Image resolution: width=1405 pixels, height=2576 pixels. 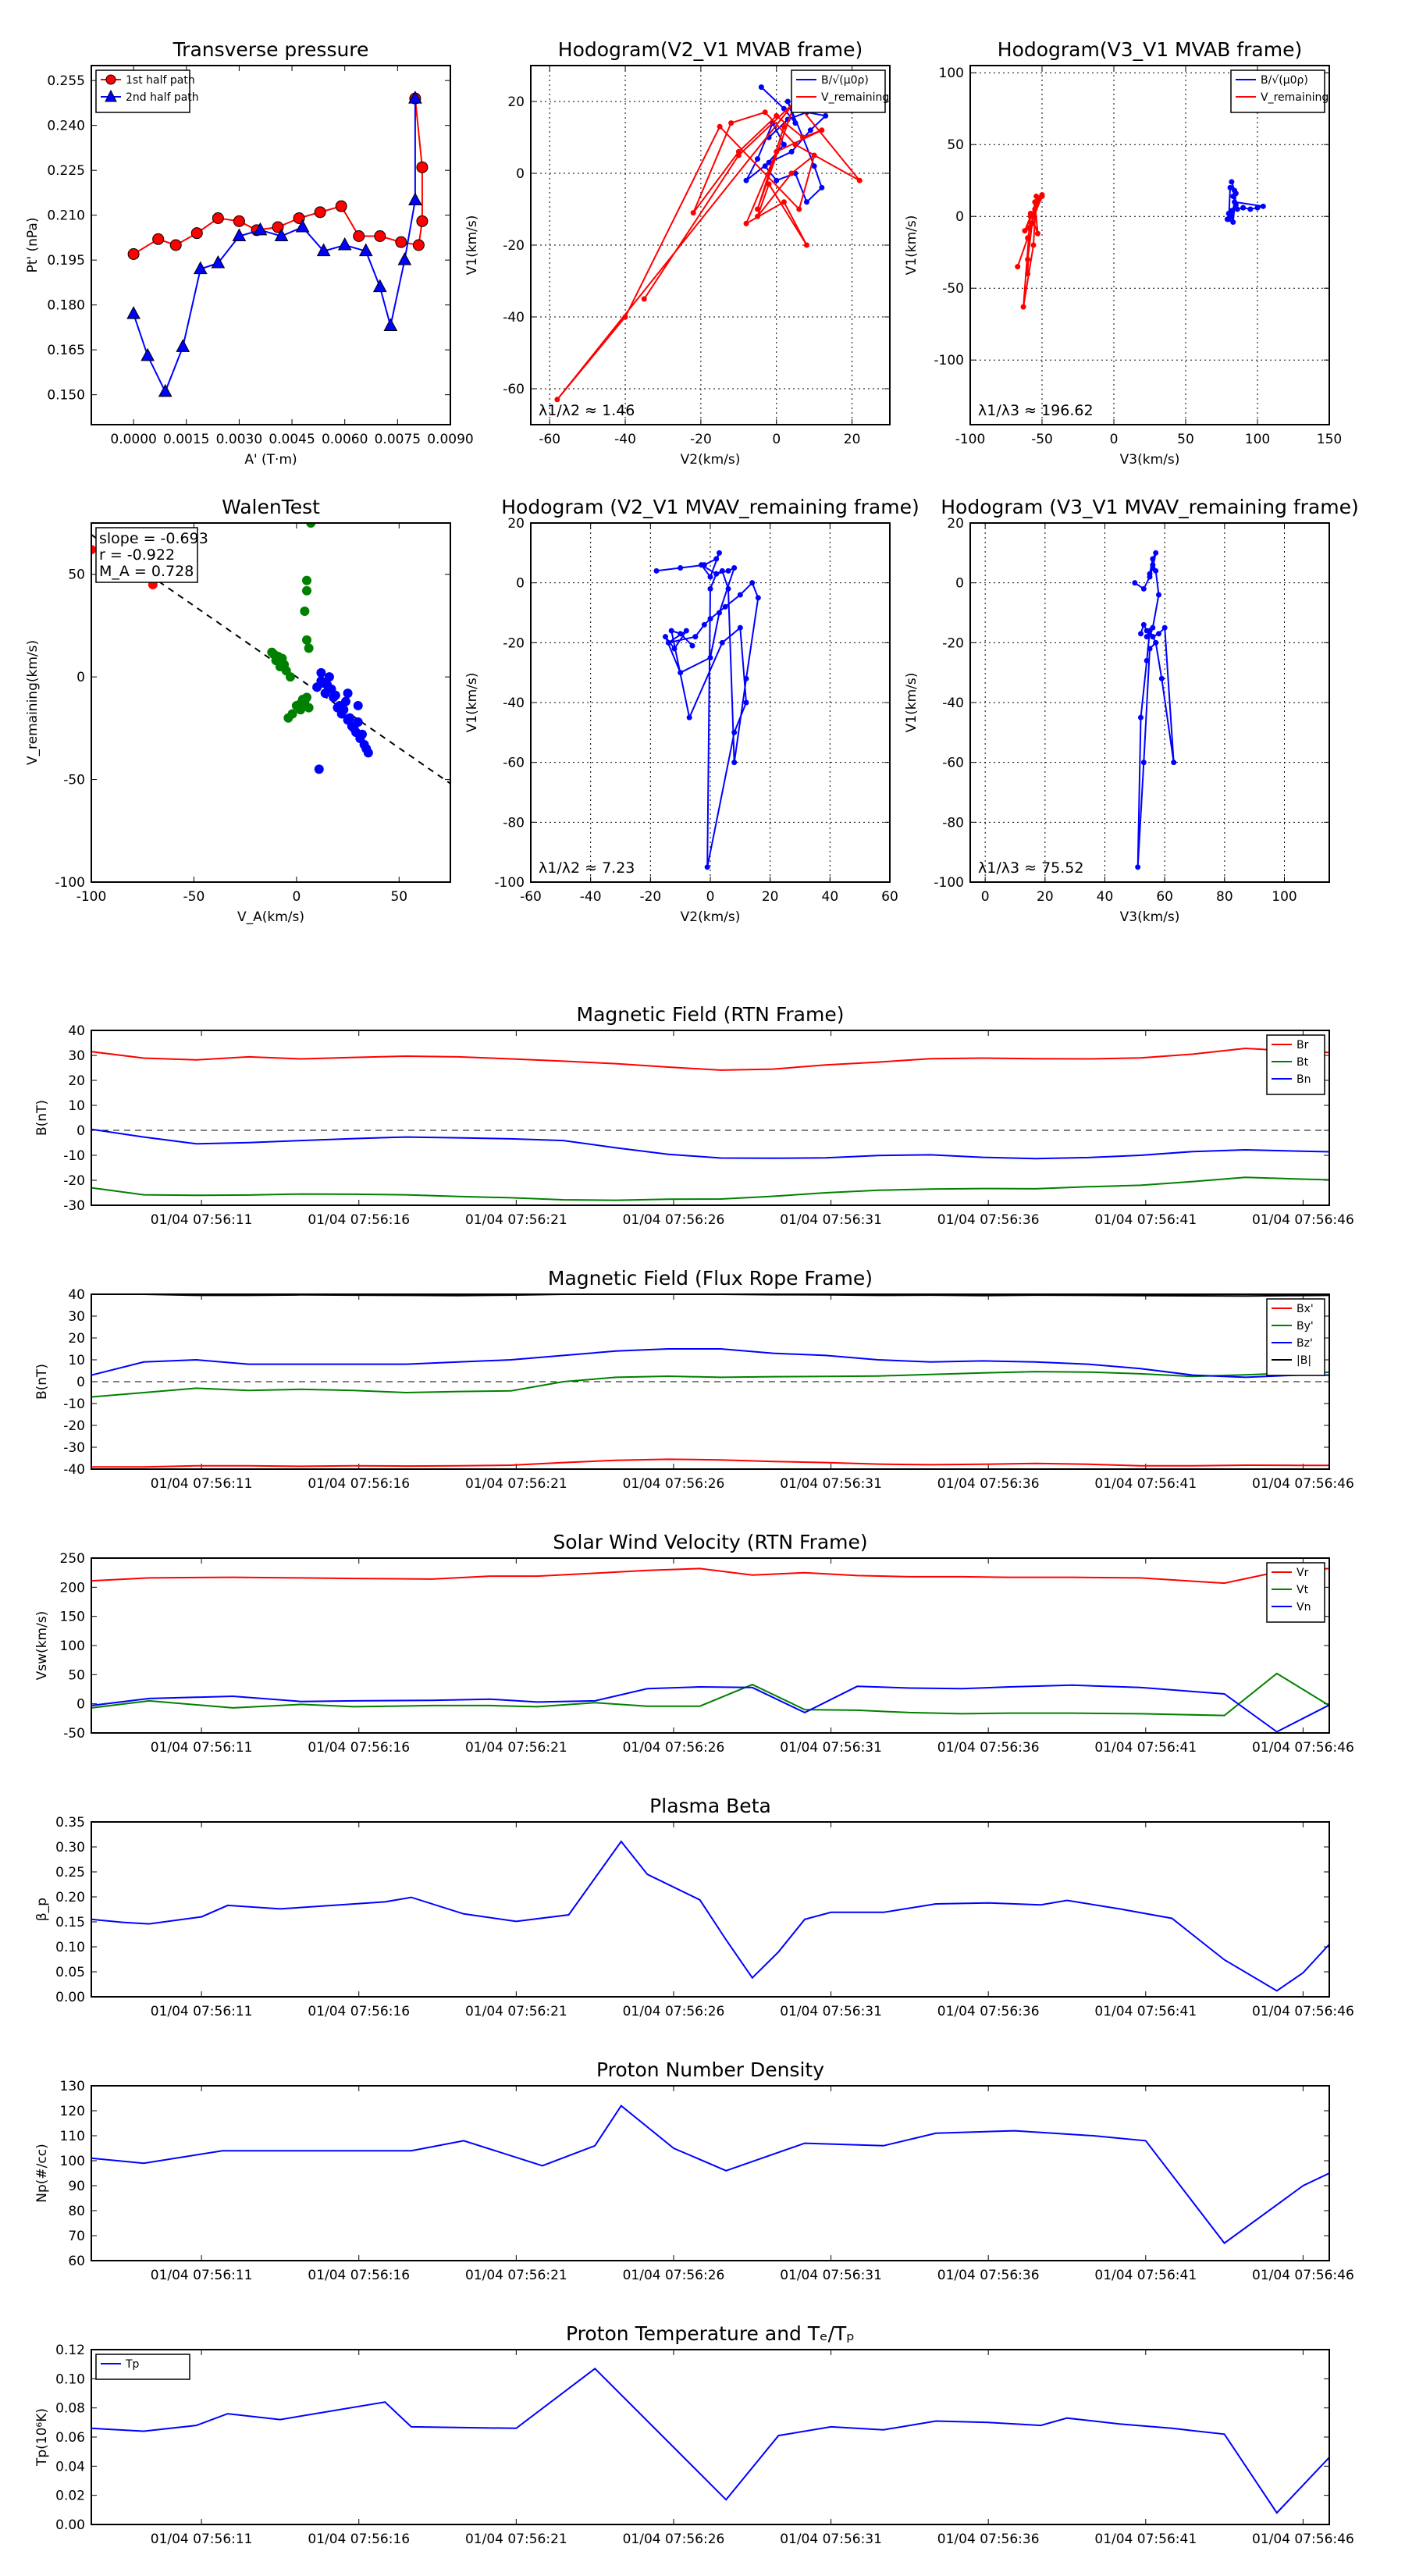 I want to click on y-tick-label: 100, so click(x=72, y=2161).